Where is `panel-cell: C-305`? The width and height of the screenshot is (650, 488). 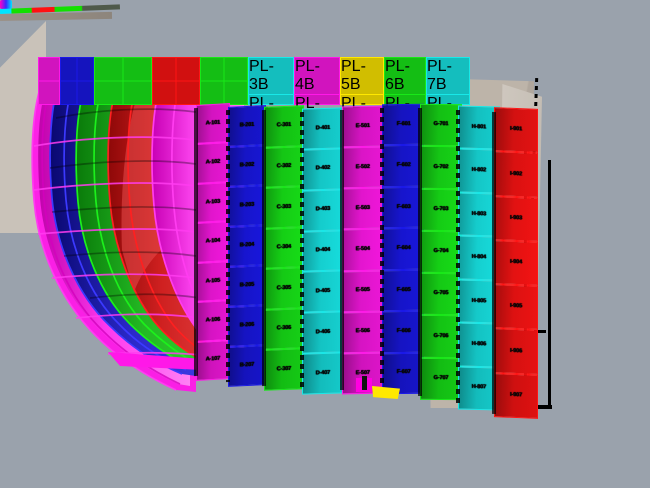 panel-cell: C-305 is located at coordinates (284, 288).